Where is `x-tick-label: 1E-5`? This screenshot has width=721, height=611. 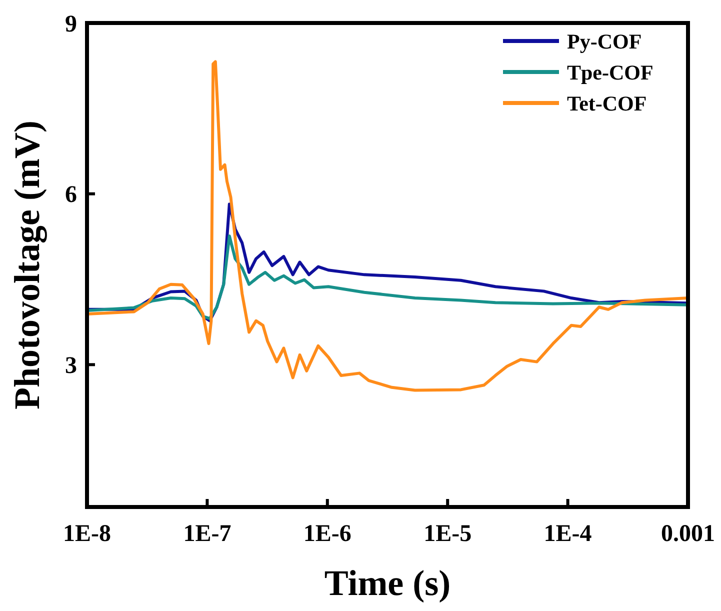 x-tick-label: 1E-5 is located at coordinates (448, 534).